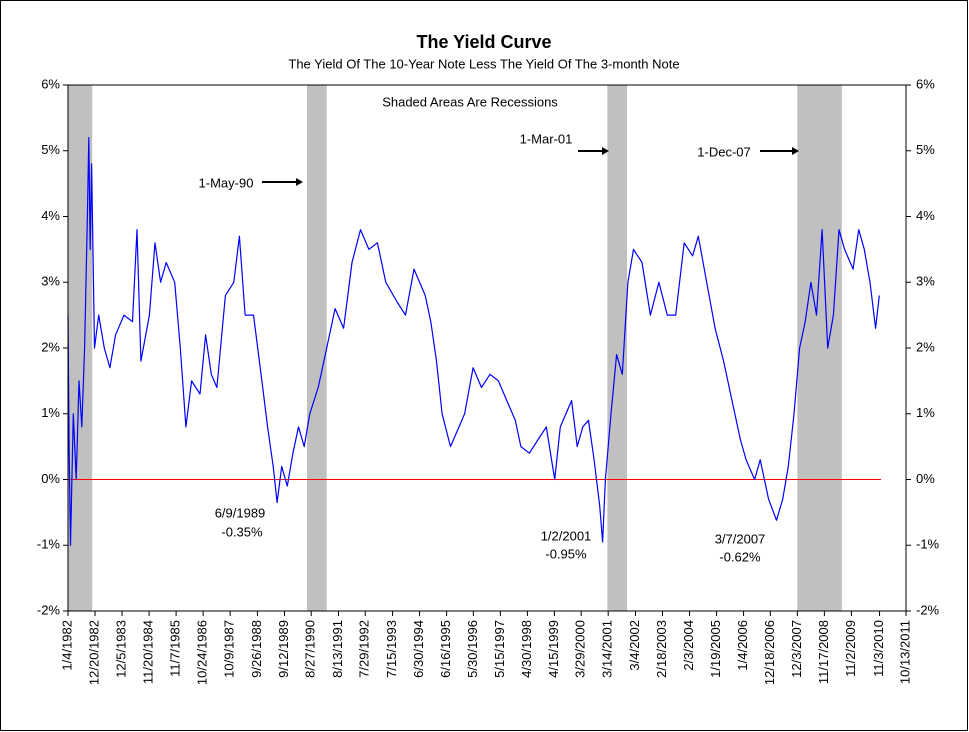 The width and height of the screenshot is (969, 732). Describe the element at coordinates (175, 648) in the screenshot. I see `x-tick-label: 11/7/1985` at that location.